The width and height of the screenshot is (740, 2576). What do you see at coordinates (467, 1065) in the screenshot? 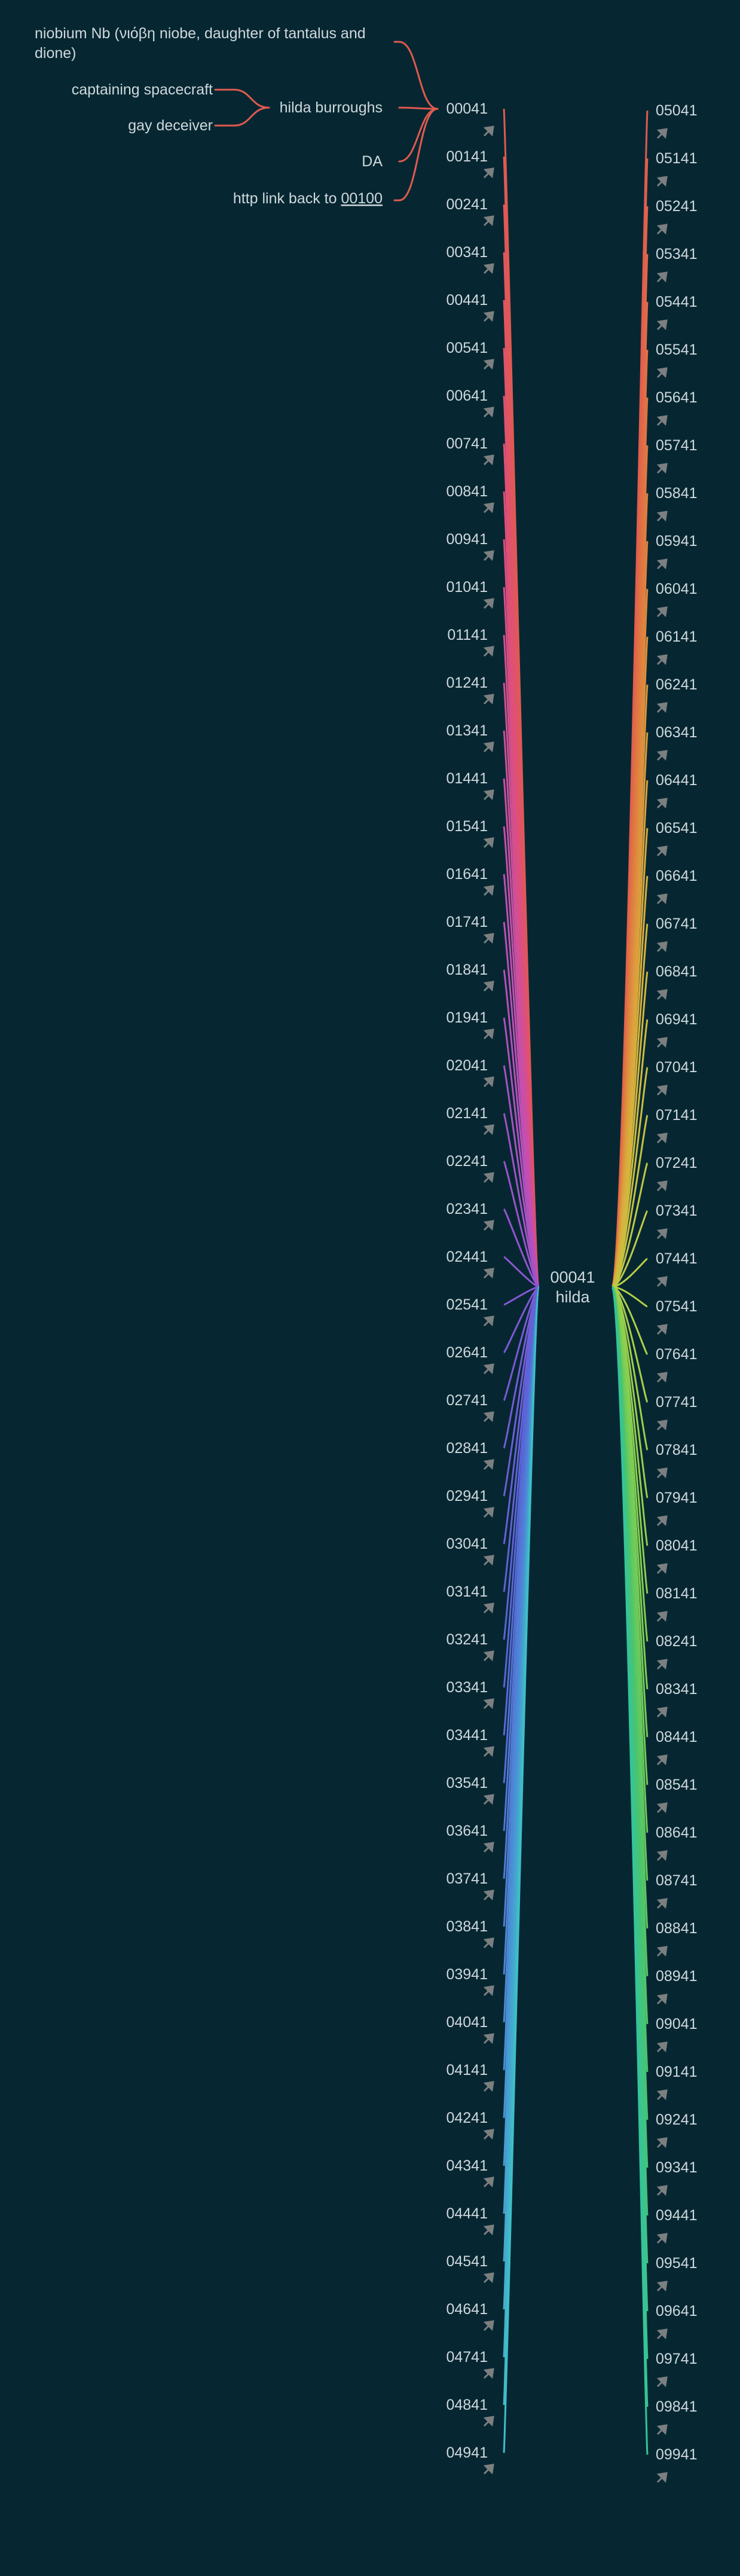
I see `left-node-label: 02041` at bounding box center [467, 1065].